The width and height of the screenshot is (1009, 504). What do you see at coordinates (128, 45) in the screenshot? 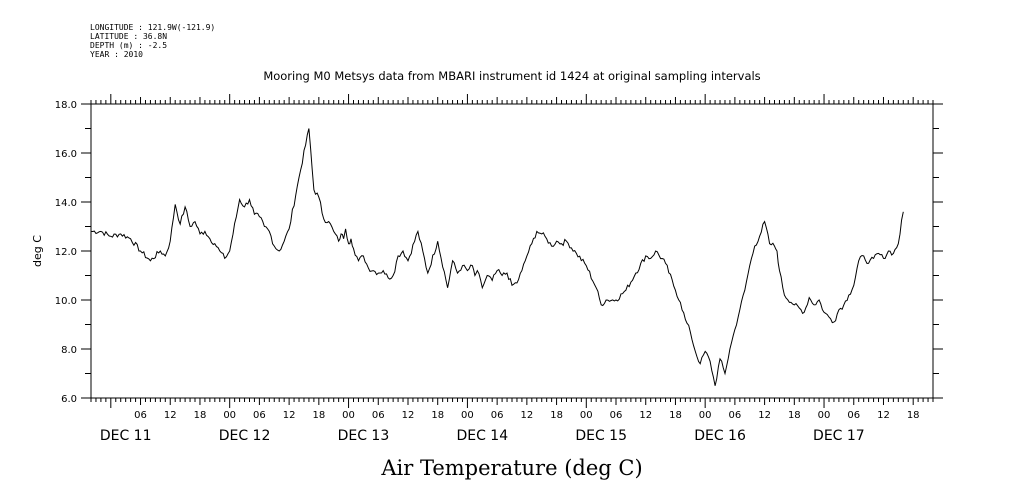
I see `meta-depth: DEPTH (m) : -2.5` at bounding box center [128, 45].